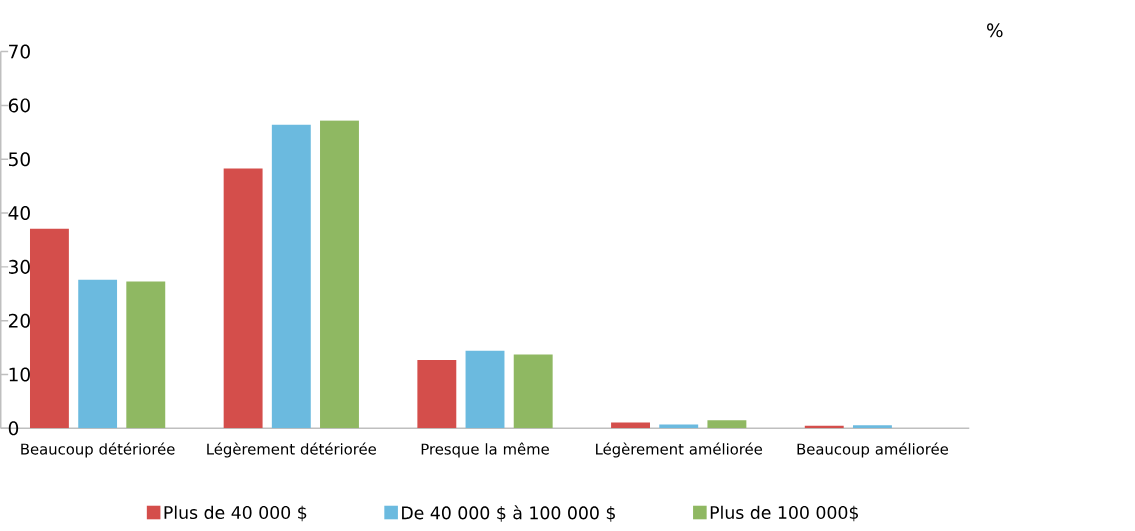 The height and width of the screenshot is (531, 1135). I want to click on x-tick-label: Beaucoup améliorée, so click(873, 450).